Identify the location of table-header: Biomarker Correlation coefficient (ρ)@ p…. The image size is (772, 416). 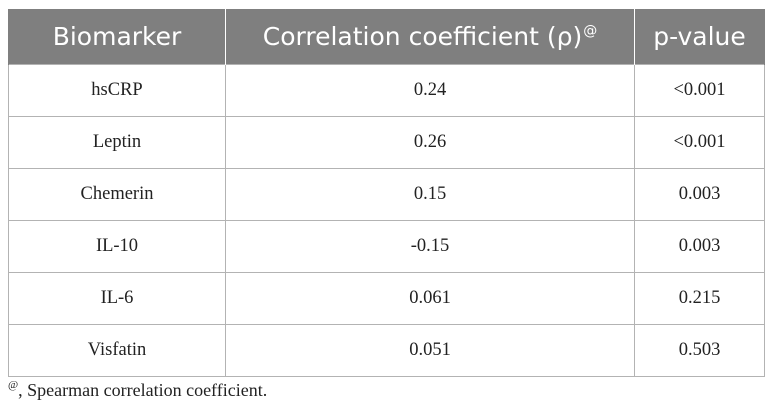
(386, 37).